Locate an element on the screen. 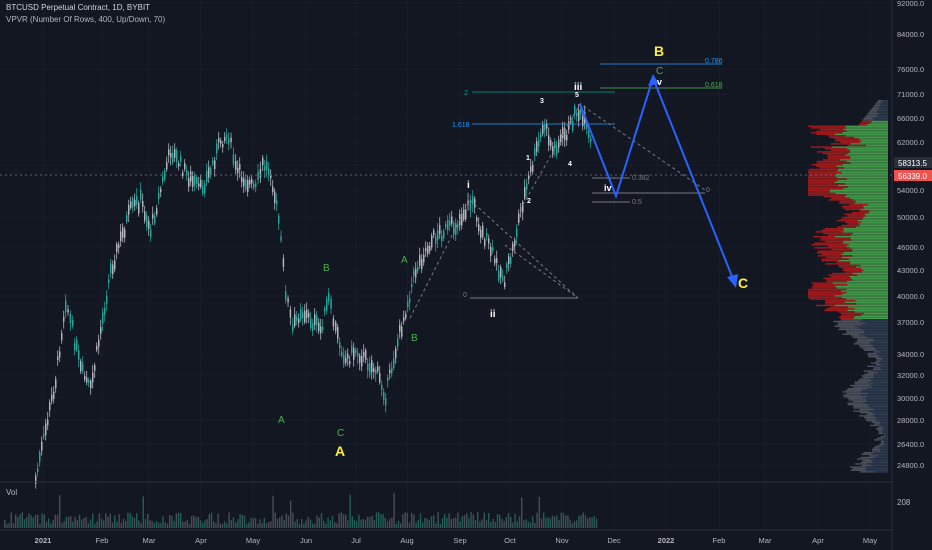  time-axis-label: Nov is located at coordinates (562, 540).